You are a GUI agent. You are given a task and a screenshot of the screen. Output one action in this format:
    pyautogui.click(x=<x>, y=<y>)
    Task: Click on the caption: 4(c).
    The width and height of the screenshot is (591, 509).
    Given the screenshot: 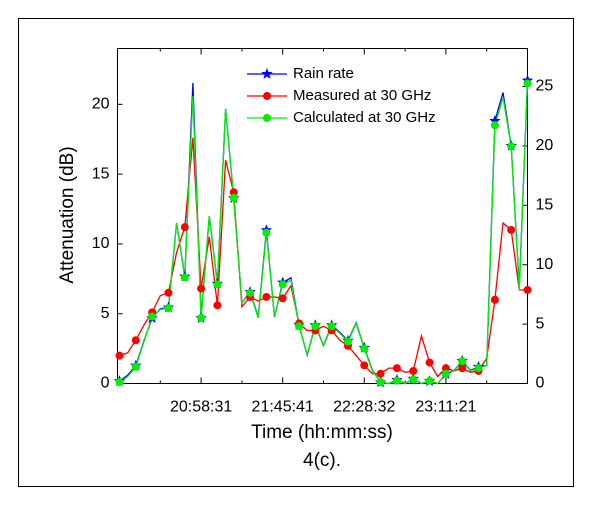 What is the action you would take?
    pyautogui.click(x=322, y=460)
    